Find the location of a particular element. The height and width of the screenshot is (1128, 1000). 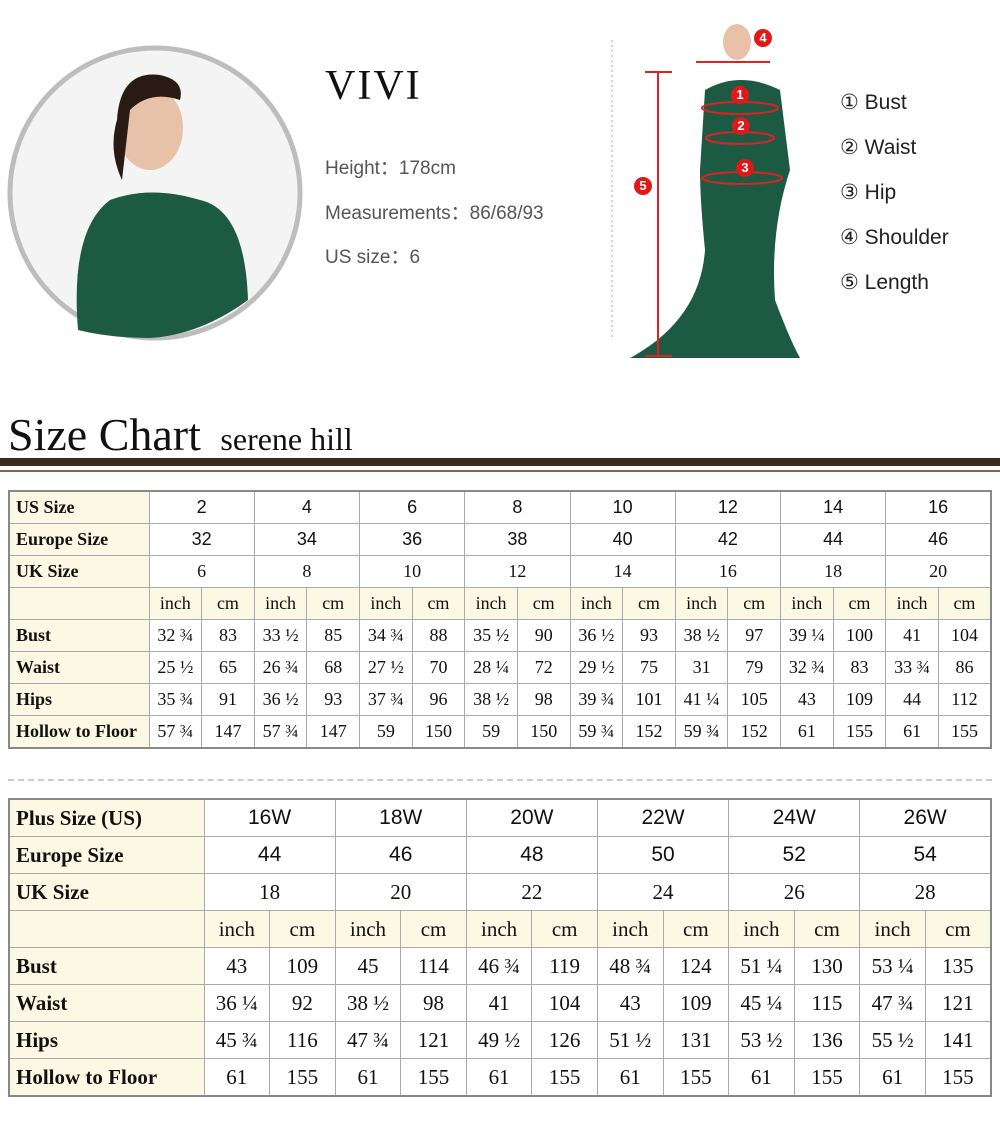

cell: 124 is located at coordinates (696, 966).